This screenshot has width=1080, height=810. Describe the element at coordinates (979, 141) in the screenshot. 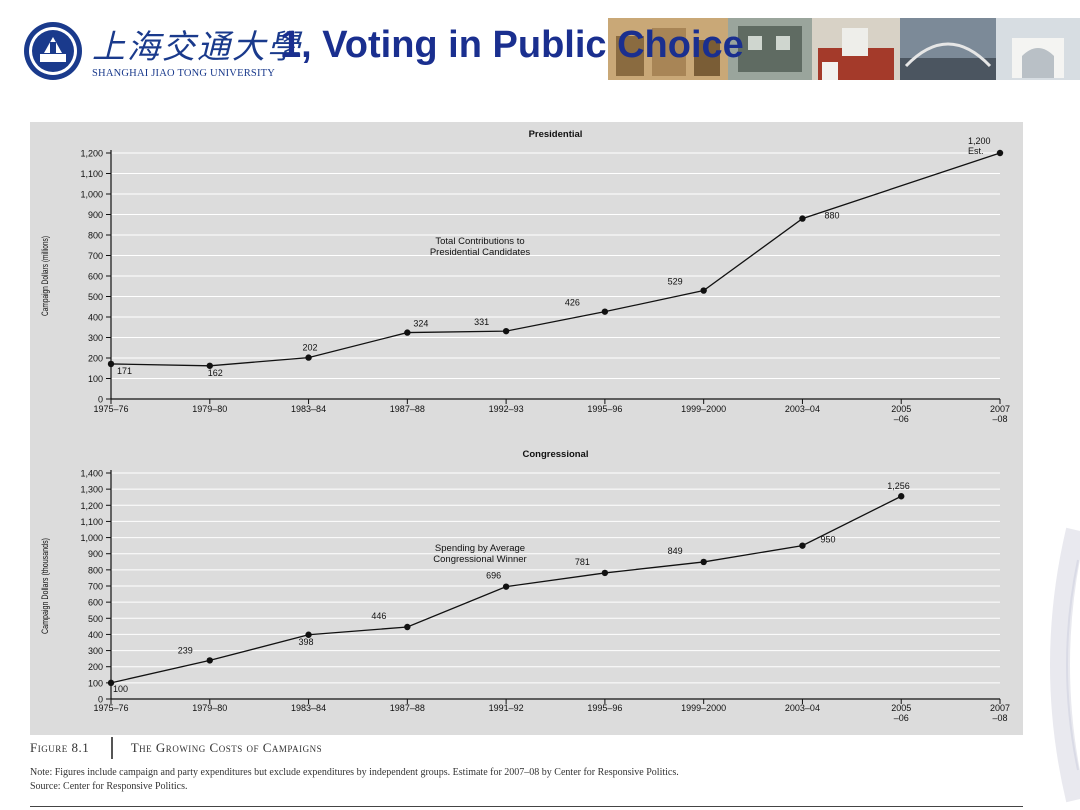

I see `data-label: 1,200` at that location.